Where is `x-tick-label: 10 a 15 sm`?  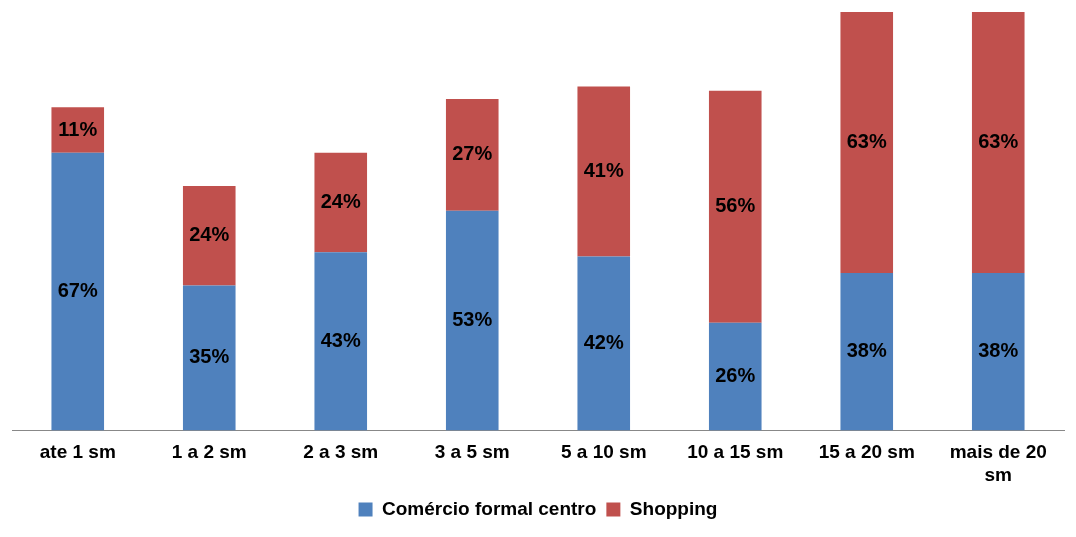
x-tick-label: 10 a 15 sm is located at coordinates (735, 452).